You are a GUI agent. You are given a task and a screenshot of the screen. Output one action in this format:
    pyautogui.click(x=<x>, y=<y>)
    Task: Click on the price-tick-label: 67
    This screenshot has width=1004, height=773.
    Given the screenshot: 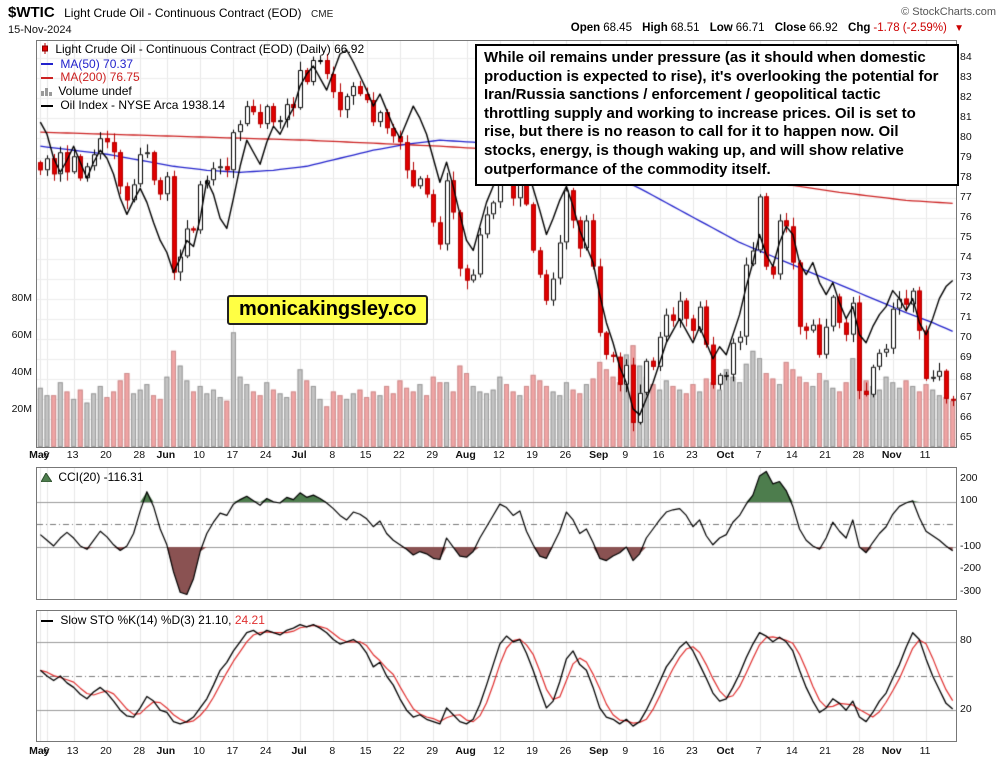 What is the action you would take?
    pyautogui.click(x=966, y=397)
    